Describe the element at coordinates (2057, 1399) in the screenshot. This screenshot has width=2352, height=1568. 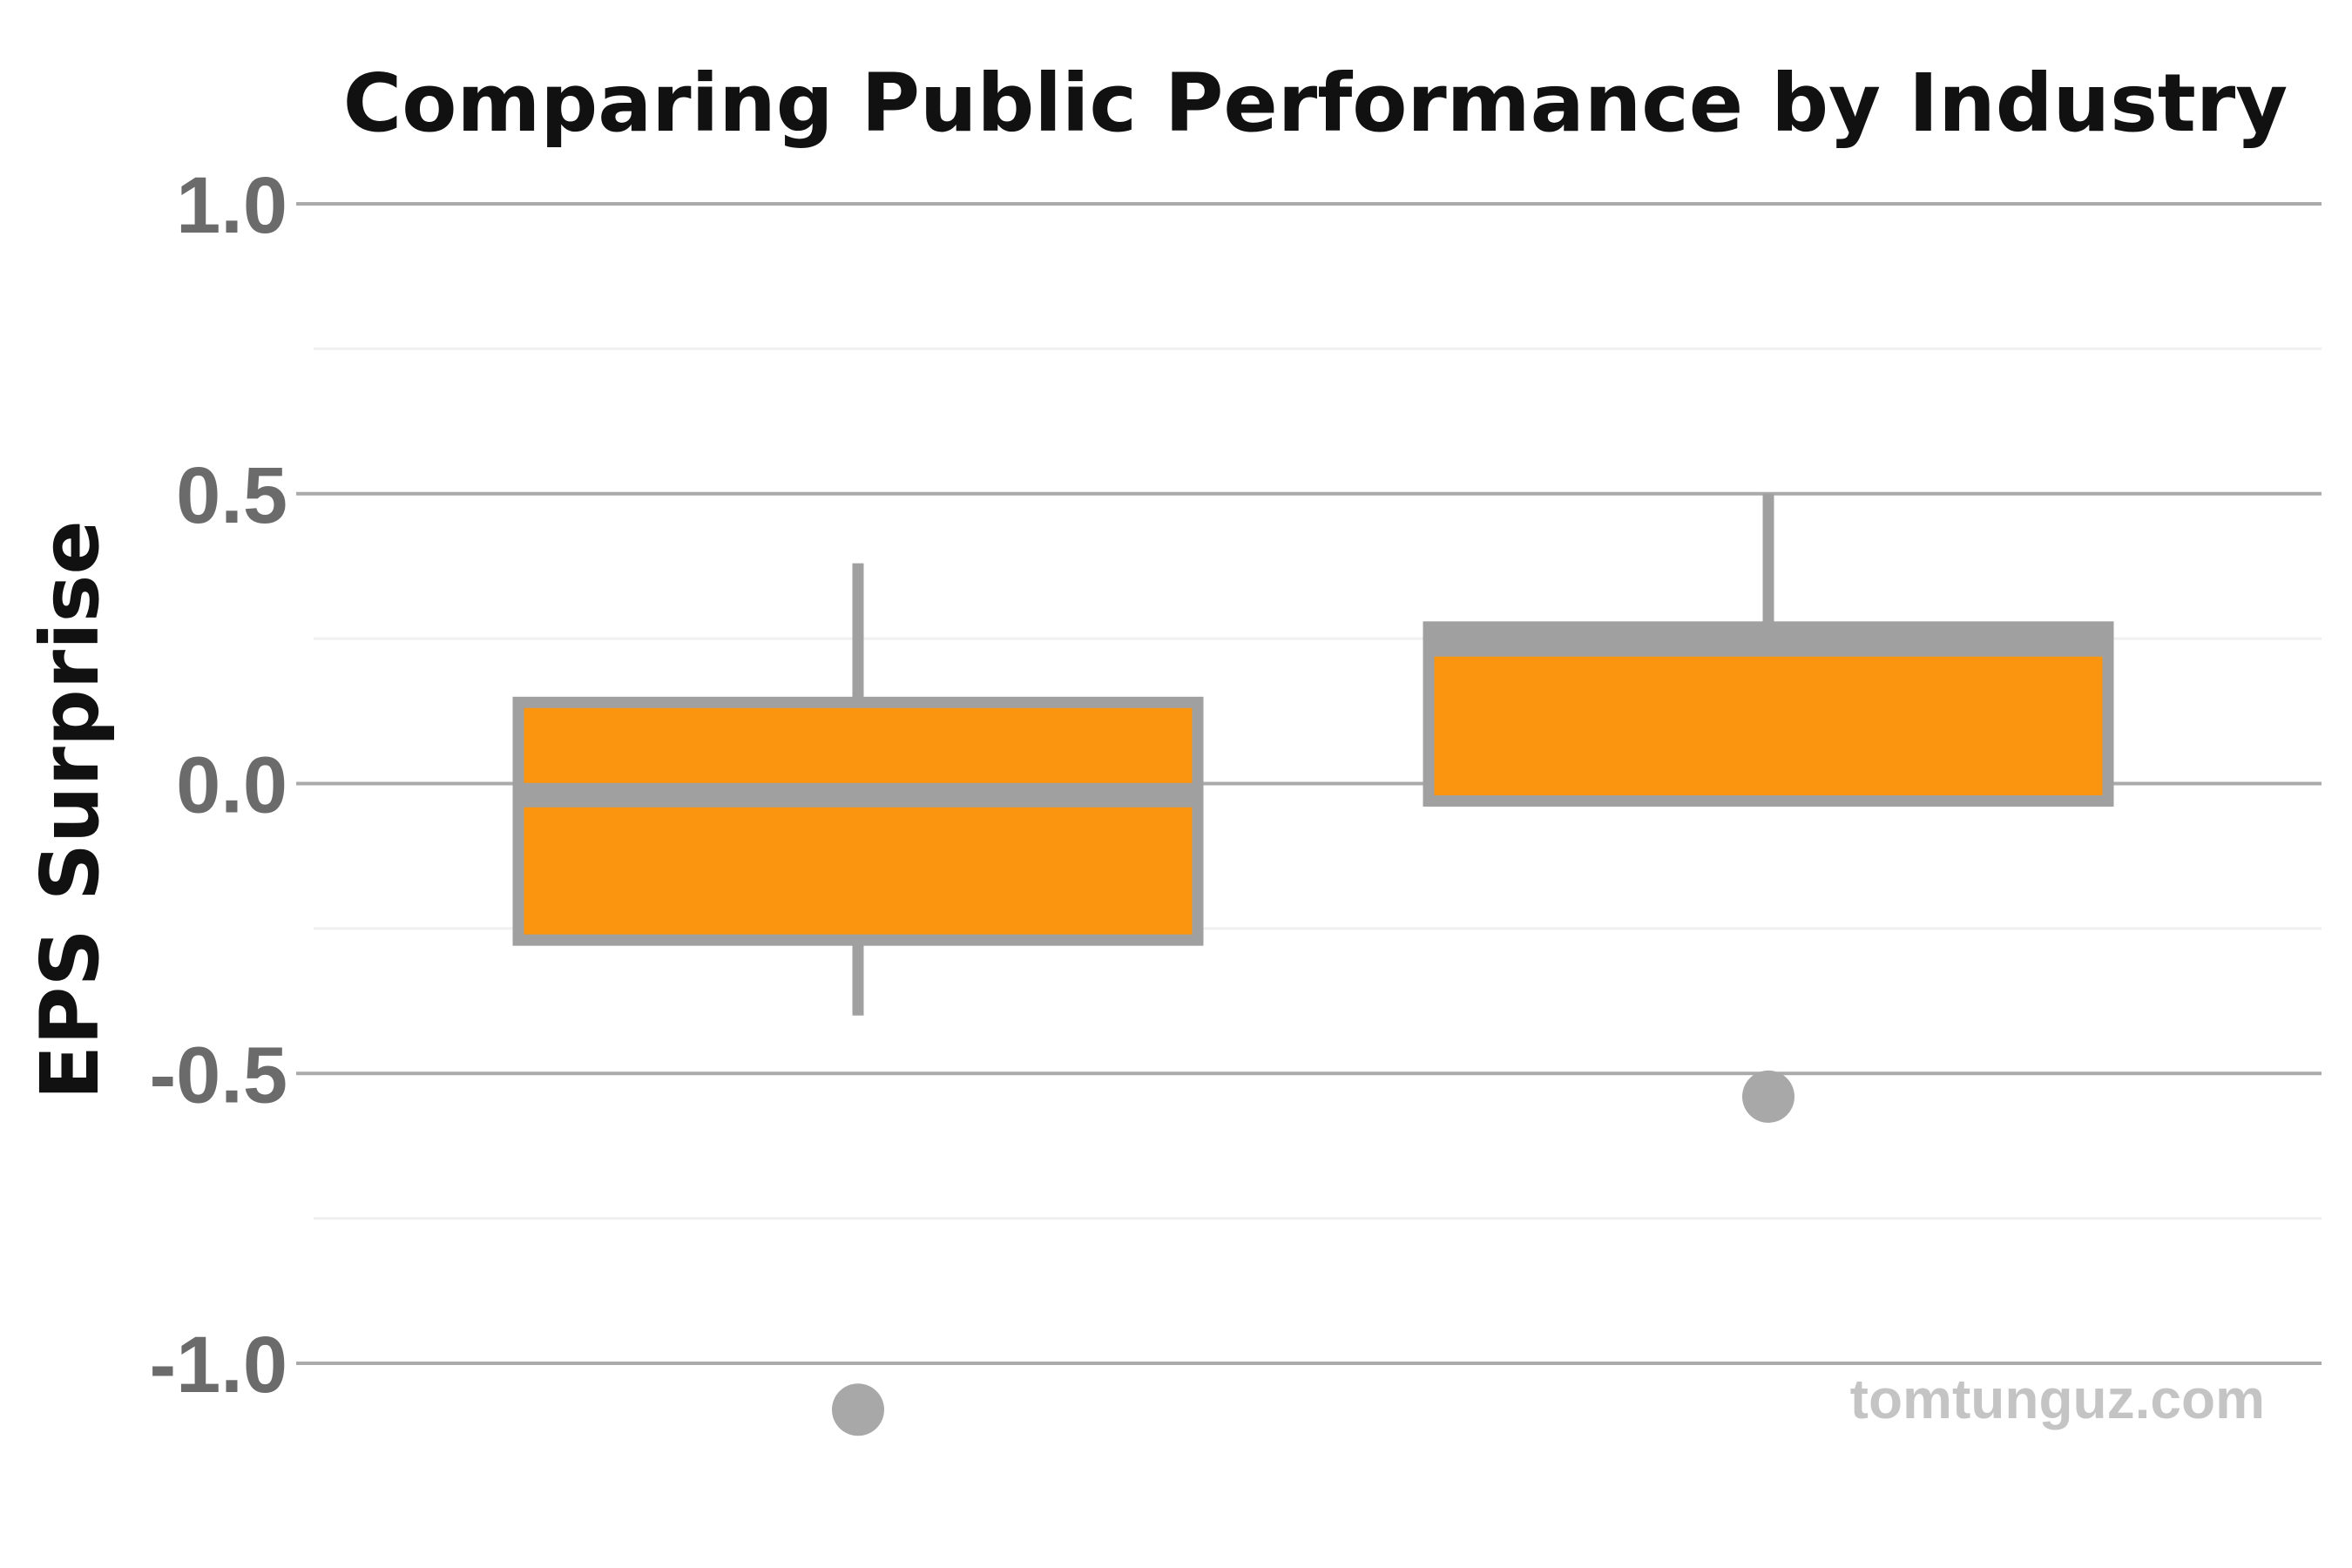
I see `watermark: tomtunguz.com` at that location.